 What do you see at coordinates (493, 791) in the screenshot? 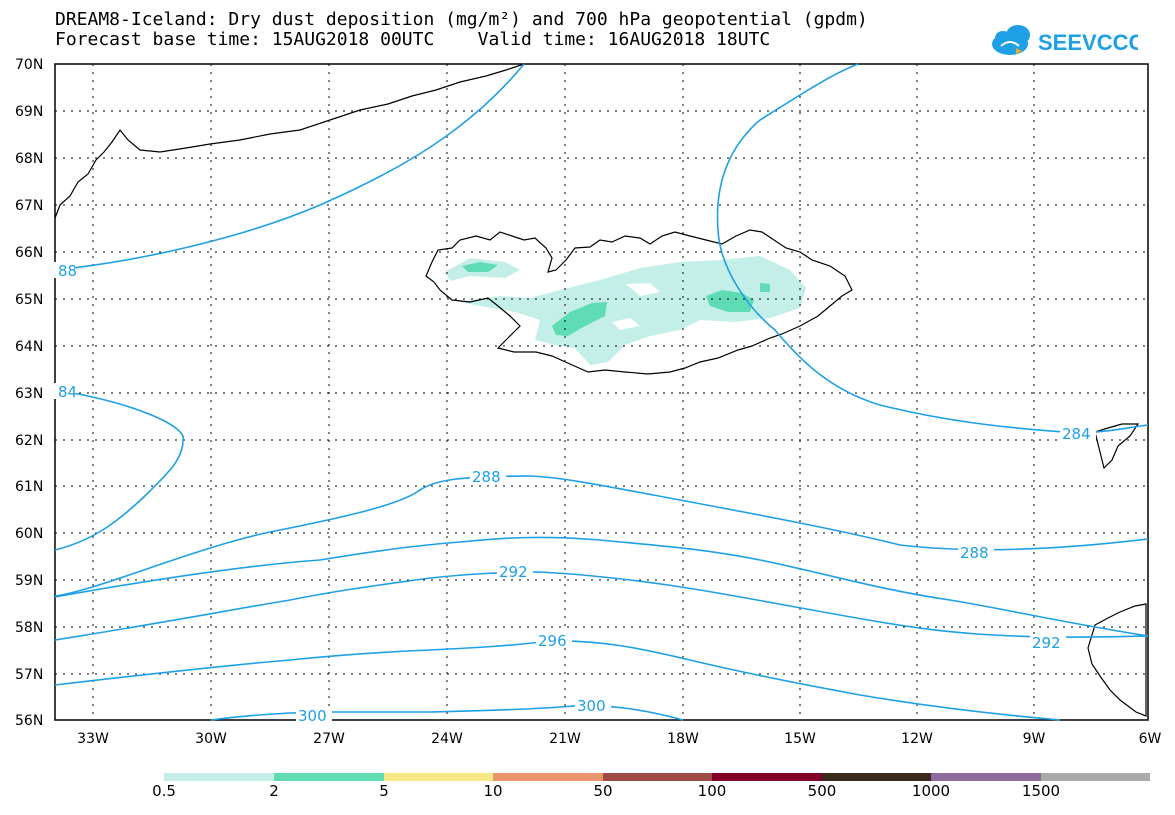
I see `colorbar-label: 10` at bounding box center [493, 791].